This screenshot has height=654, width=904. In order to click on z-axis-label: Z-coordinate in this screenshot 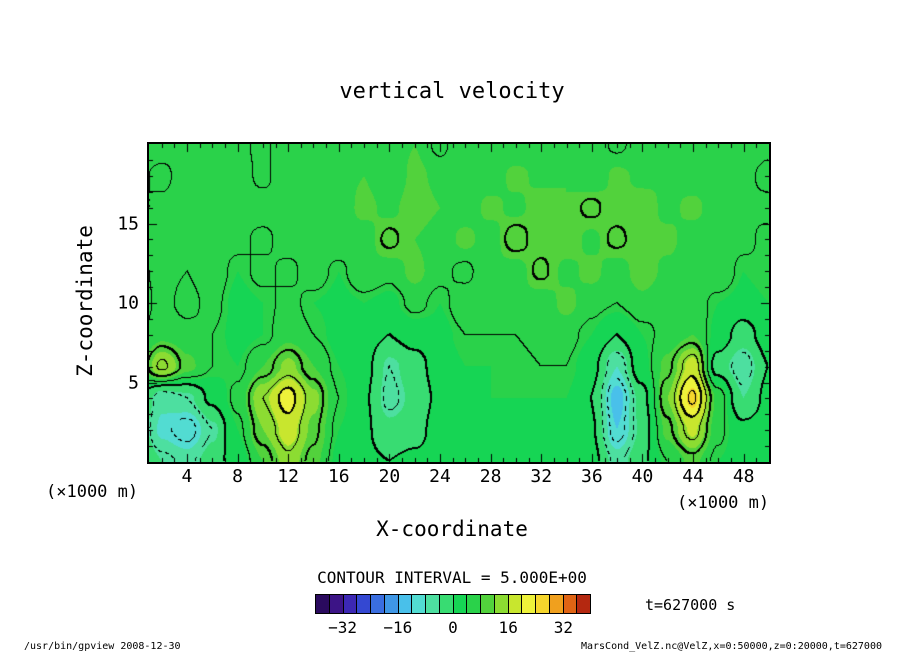, I will do `click(85, 301)`.